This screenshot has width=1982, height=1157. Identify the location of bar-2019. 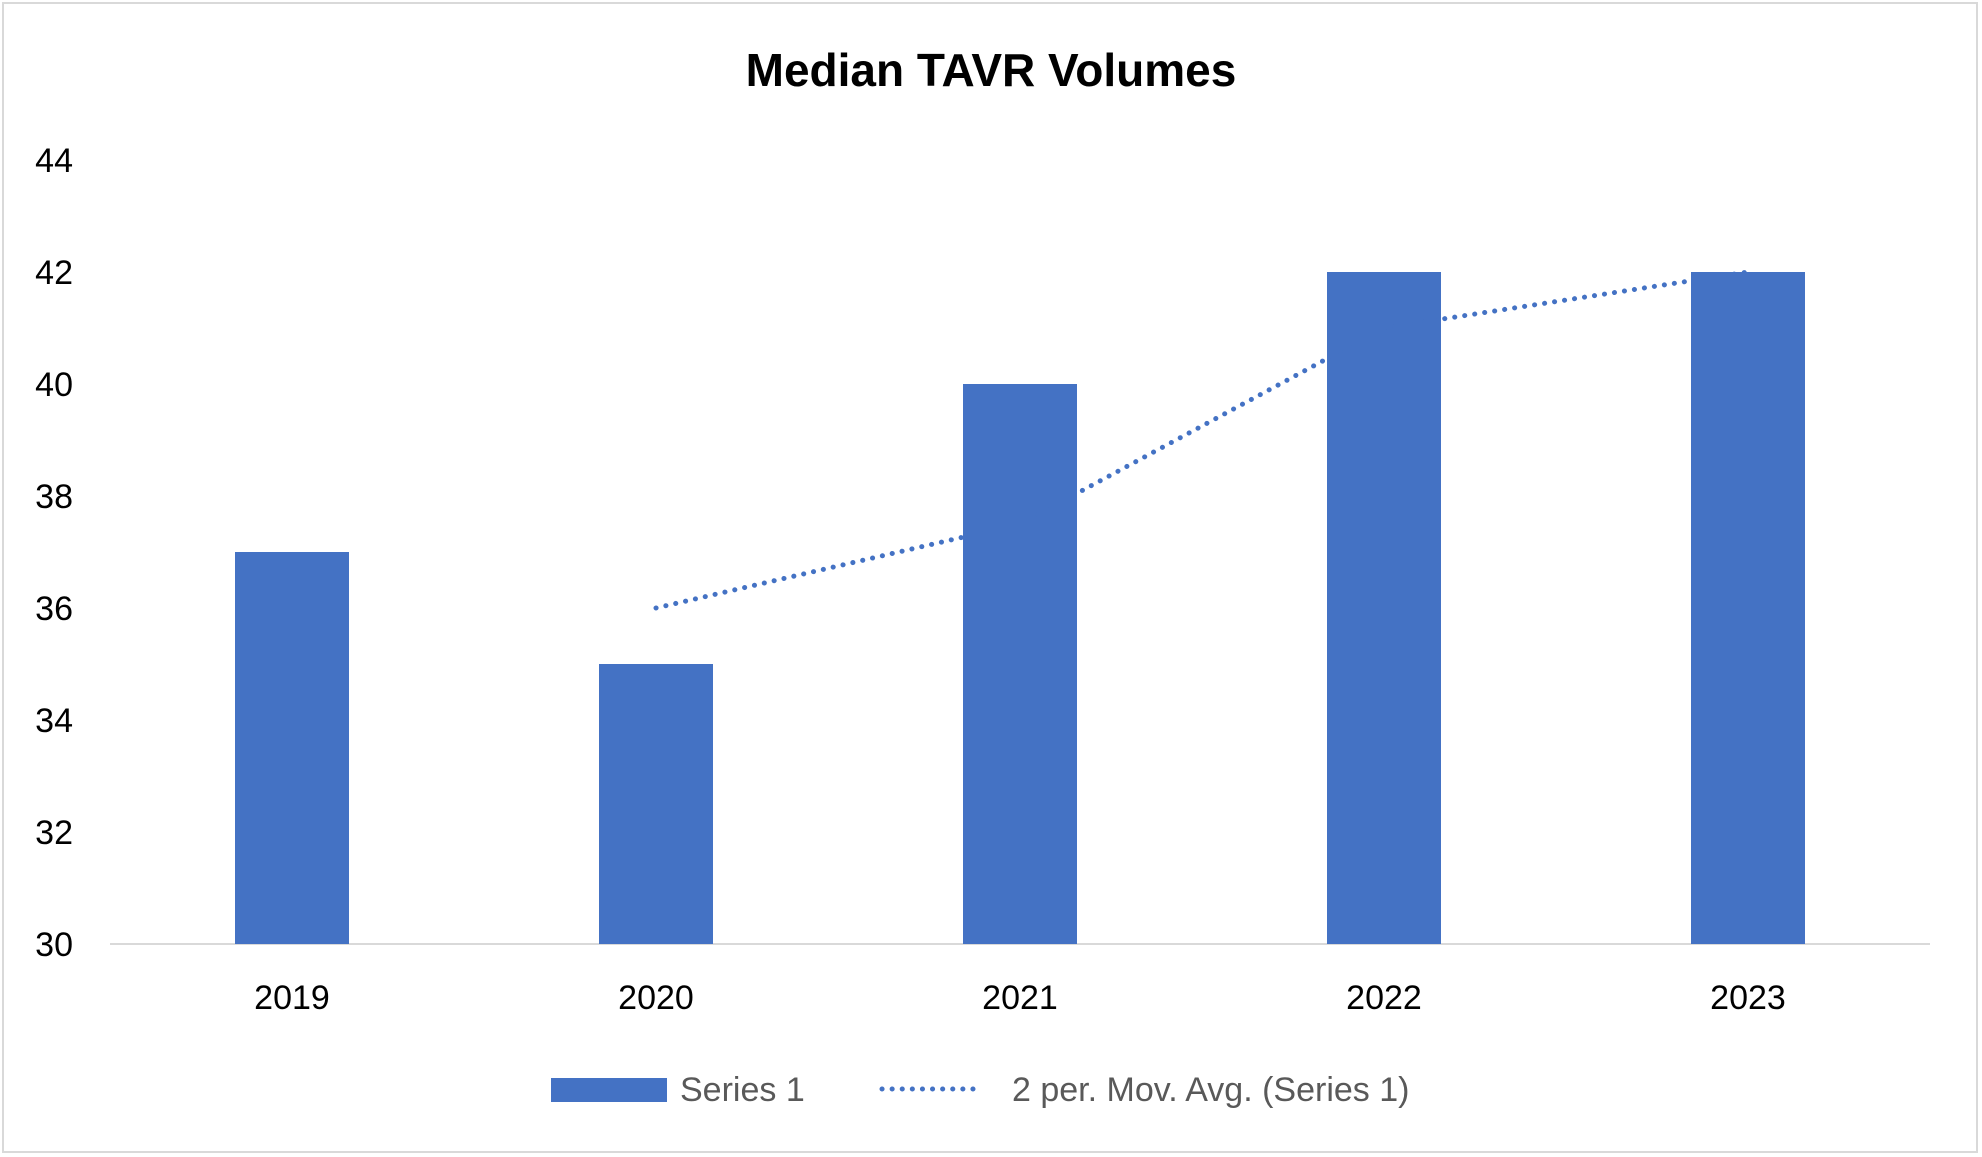
(292, 748).